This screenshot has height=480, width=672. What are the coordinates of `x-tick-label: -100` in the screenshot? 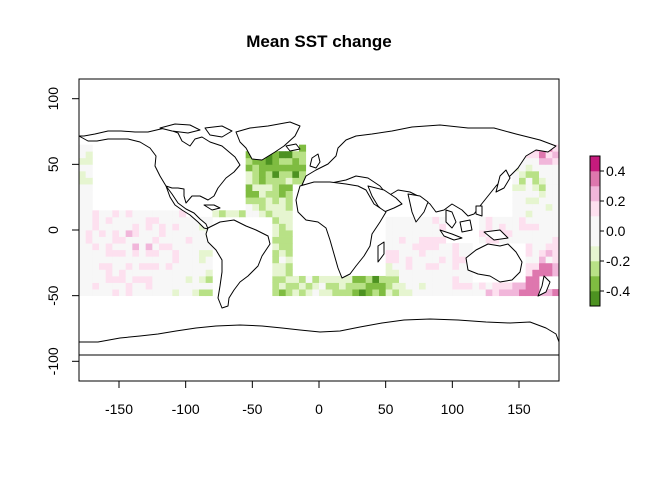 It's located at (186, 409).